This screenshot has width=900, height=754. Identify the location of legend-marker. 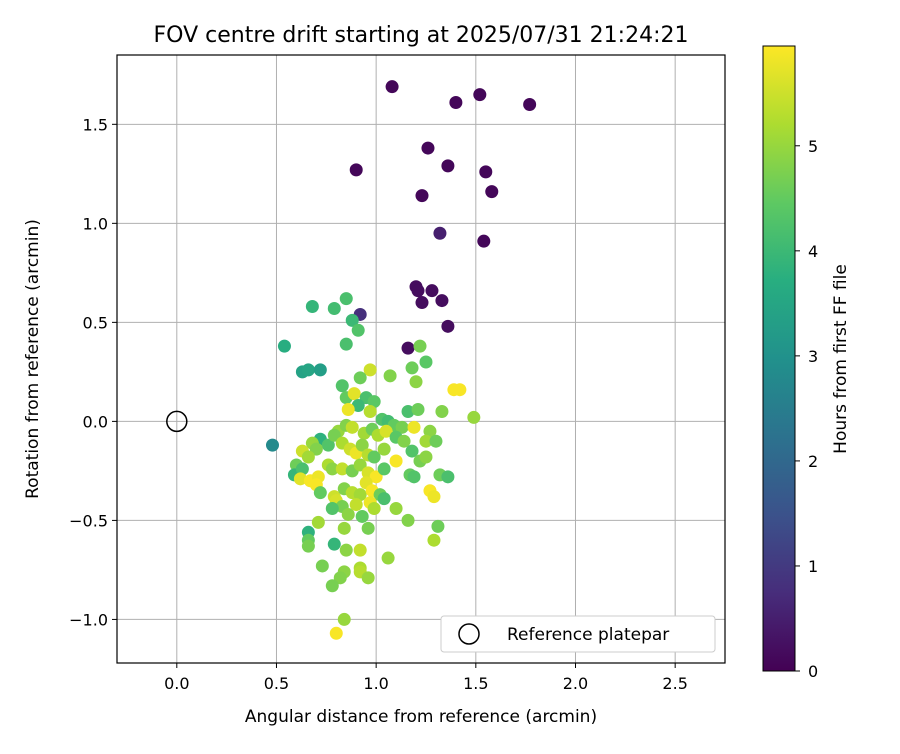
(469, 634).